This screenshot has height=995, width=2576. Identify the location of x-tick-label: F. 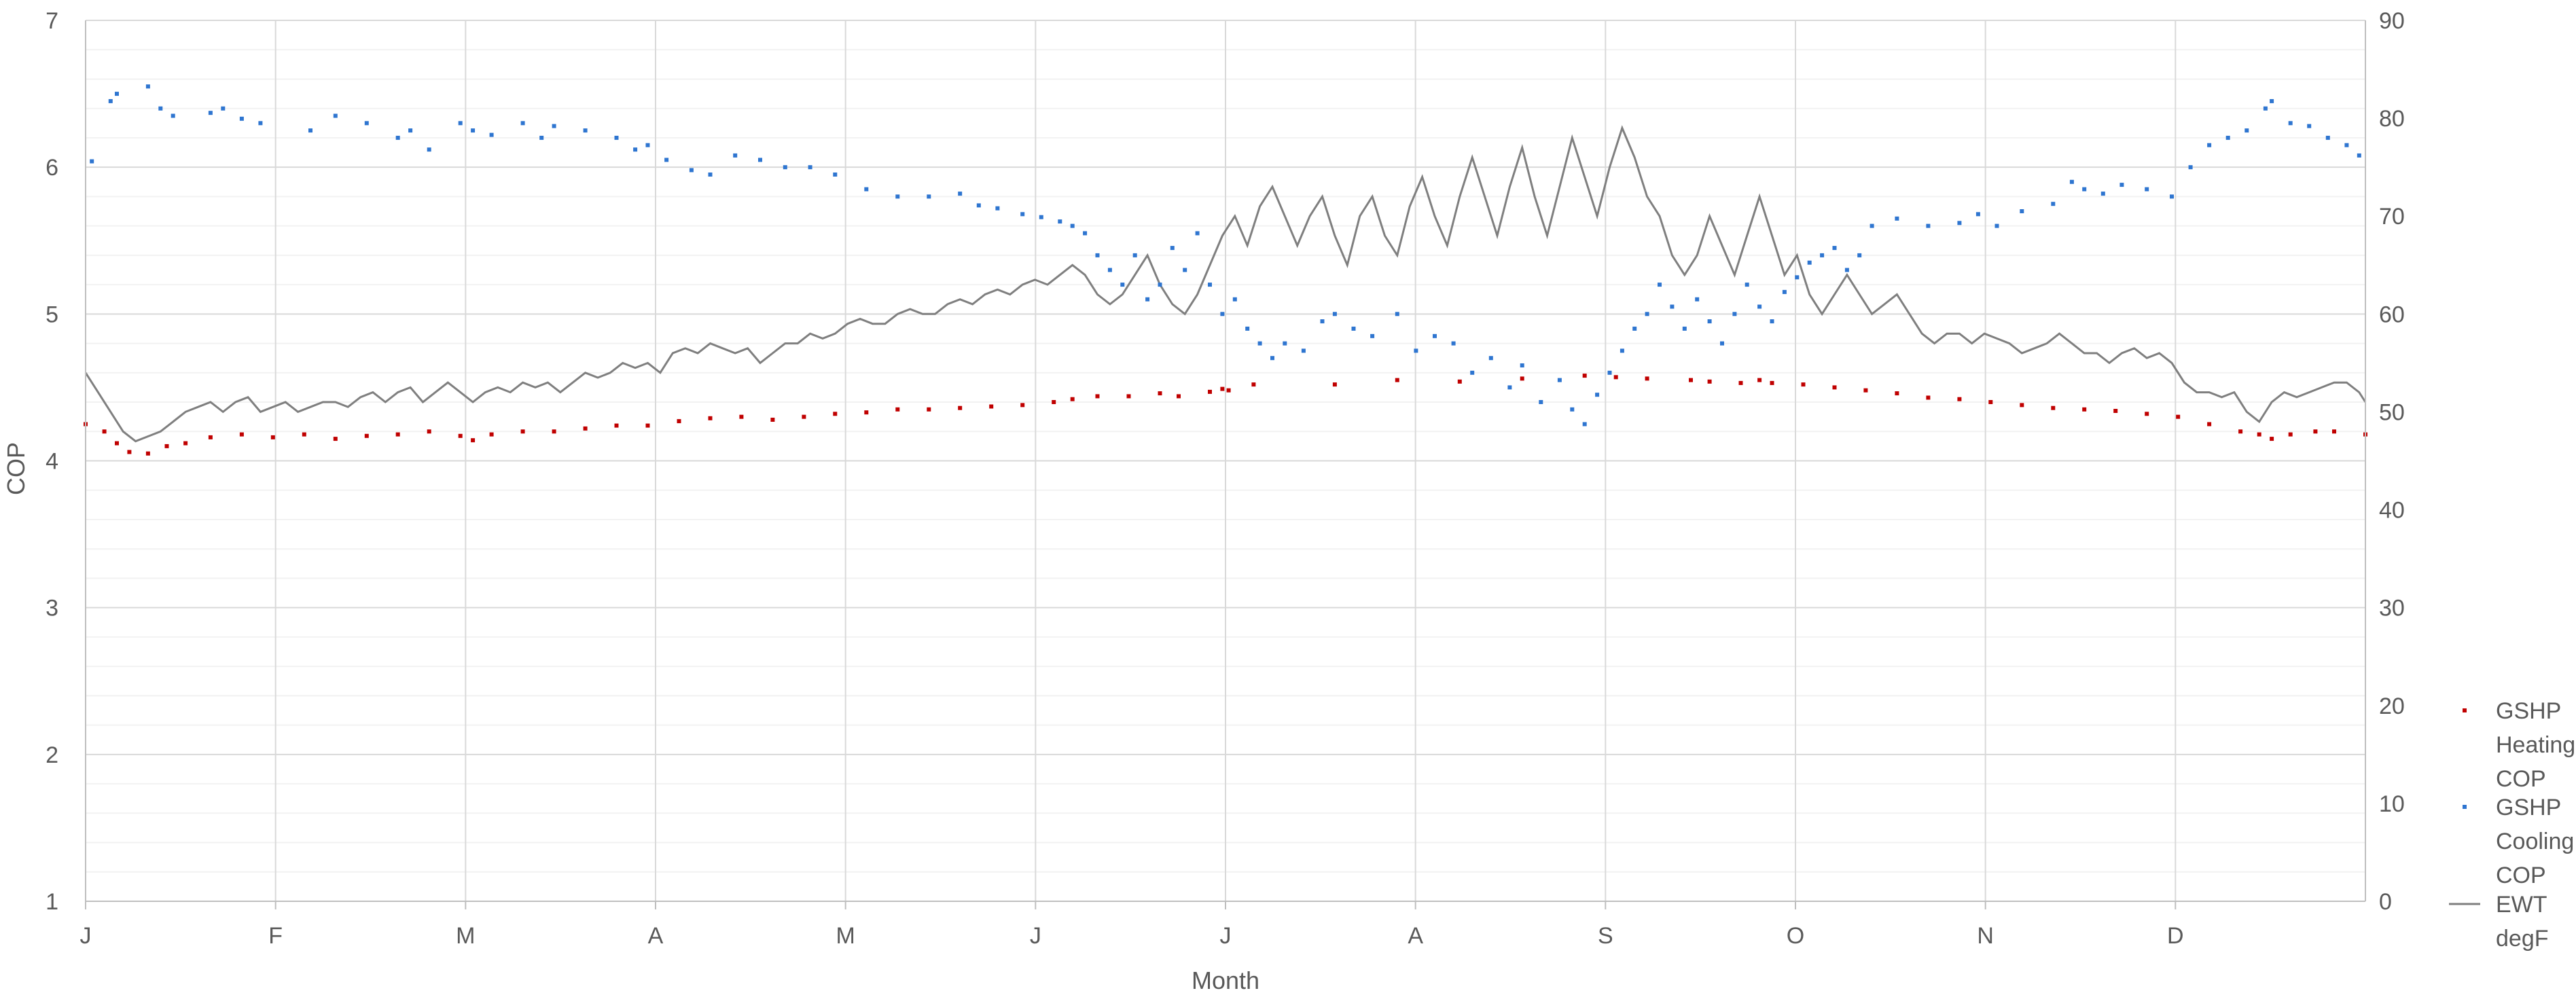
(275, 936).